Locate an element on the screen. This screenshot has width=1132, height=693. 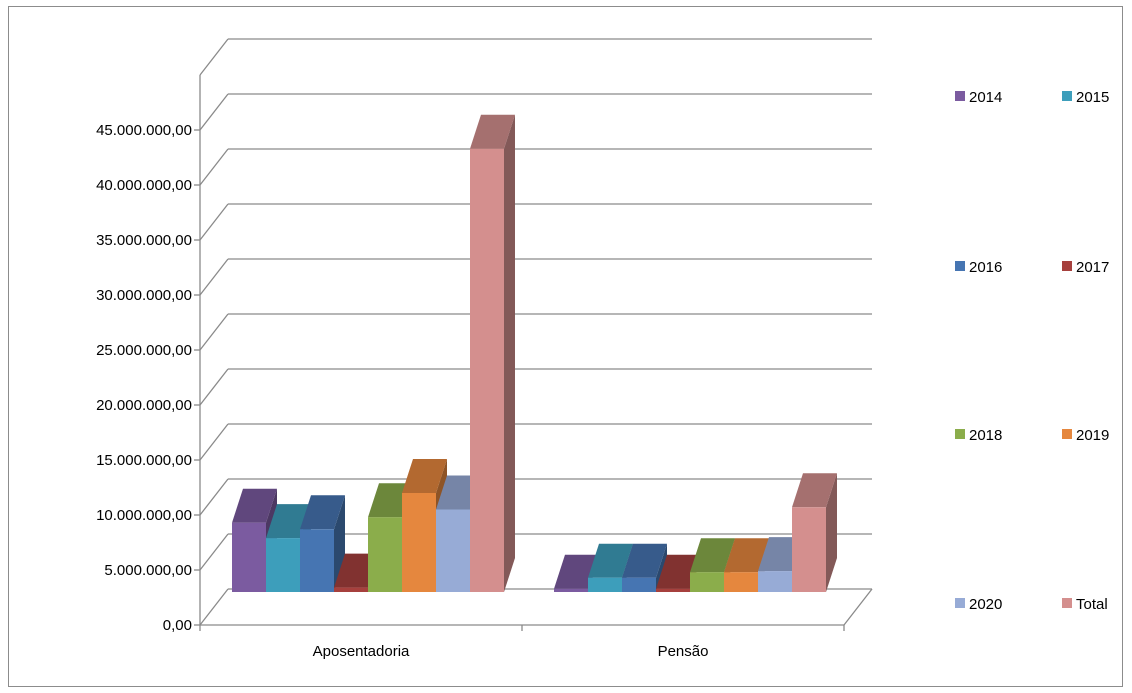
legend-label: 2014 is located at coordinates (985, 97).